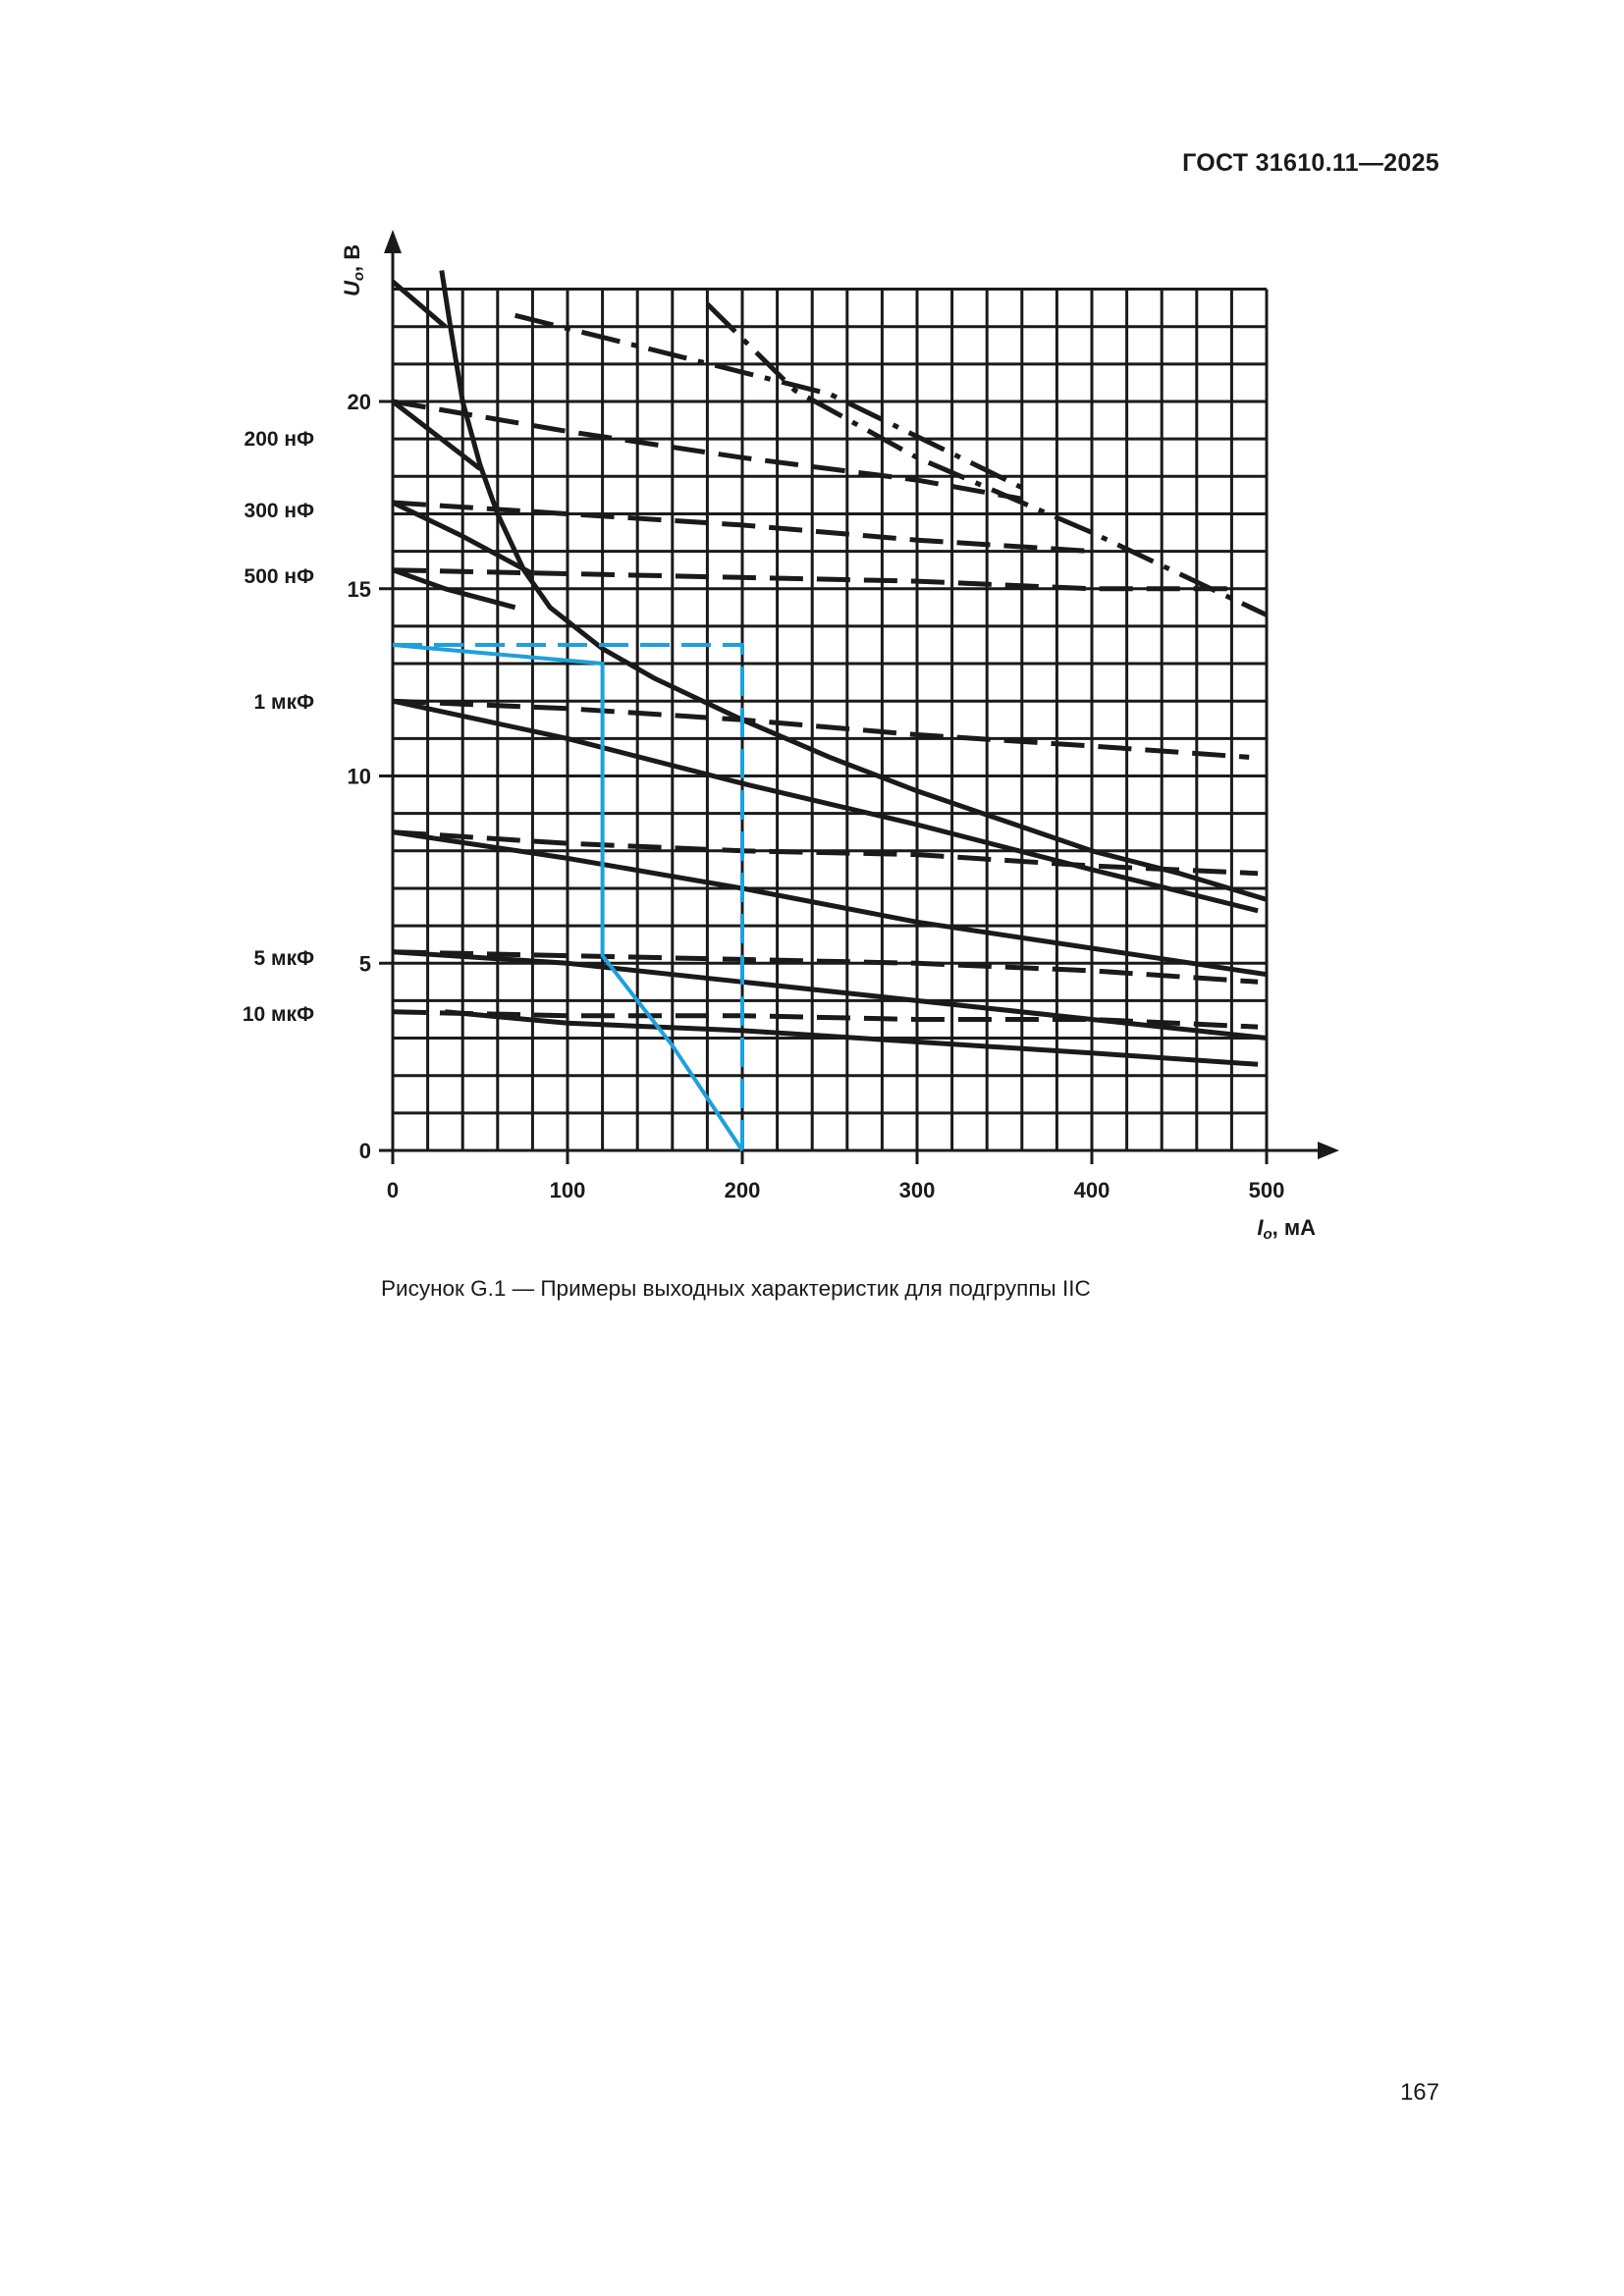 This screenshot has width=1624, height=2296. I want to click on series-line: Ignition limit curve (resistive), so click(853, 586).